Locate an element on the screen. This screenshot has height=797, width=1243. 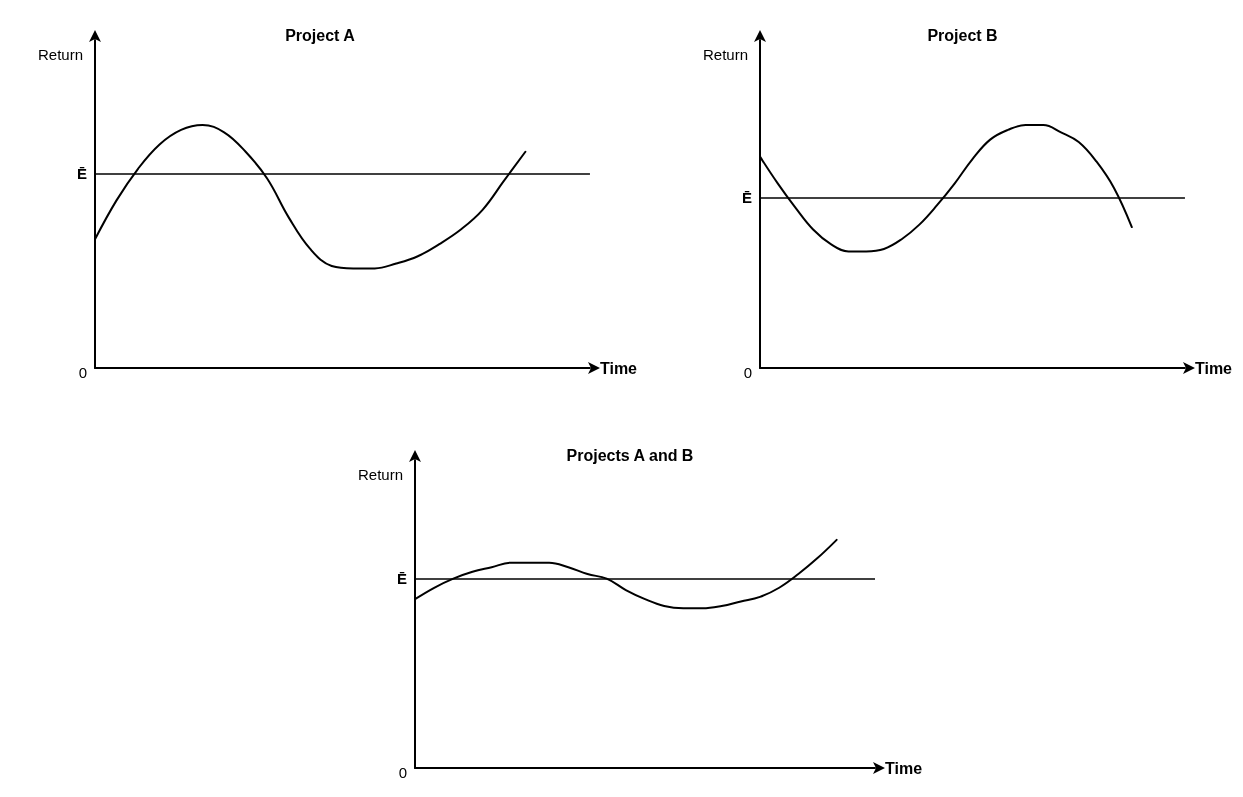
chart-title: Projects A and B is located at coordinates (630, 455).